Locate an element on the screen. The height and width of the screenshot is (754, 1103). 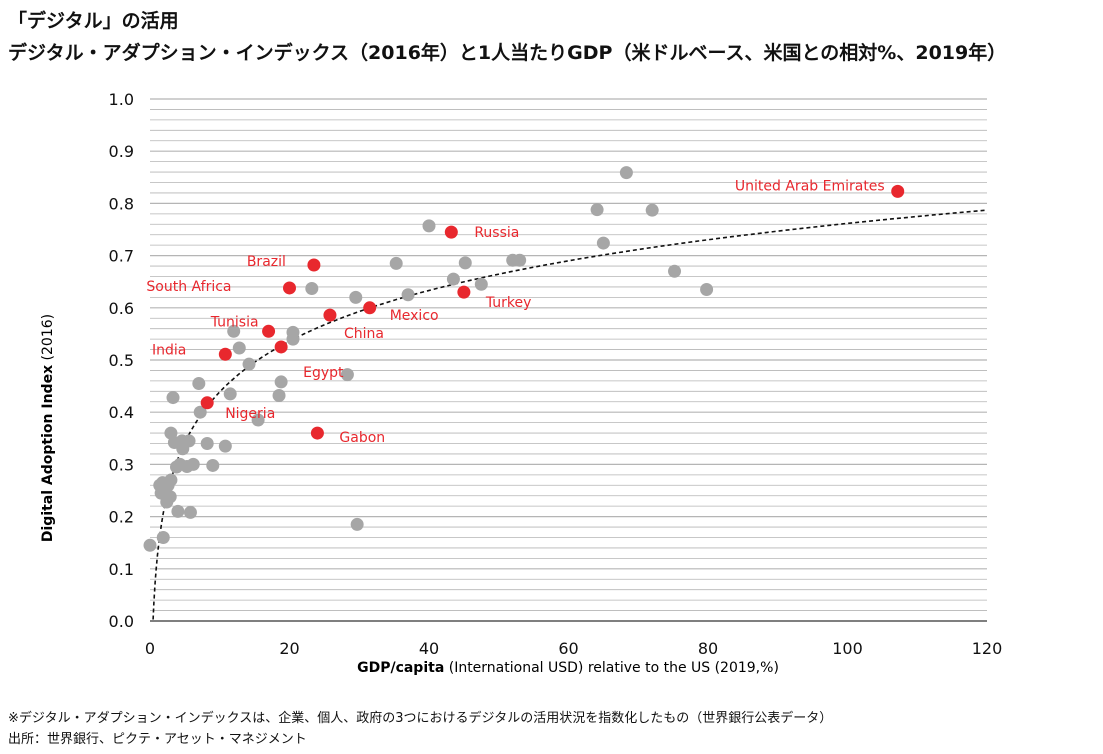
x-axis-label-main: GDP/capita is located at coordinates (400, 668).